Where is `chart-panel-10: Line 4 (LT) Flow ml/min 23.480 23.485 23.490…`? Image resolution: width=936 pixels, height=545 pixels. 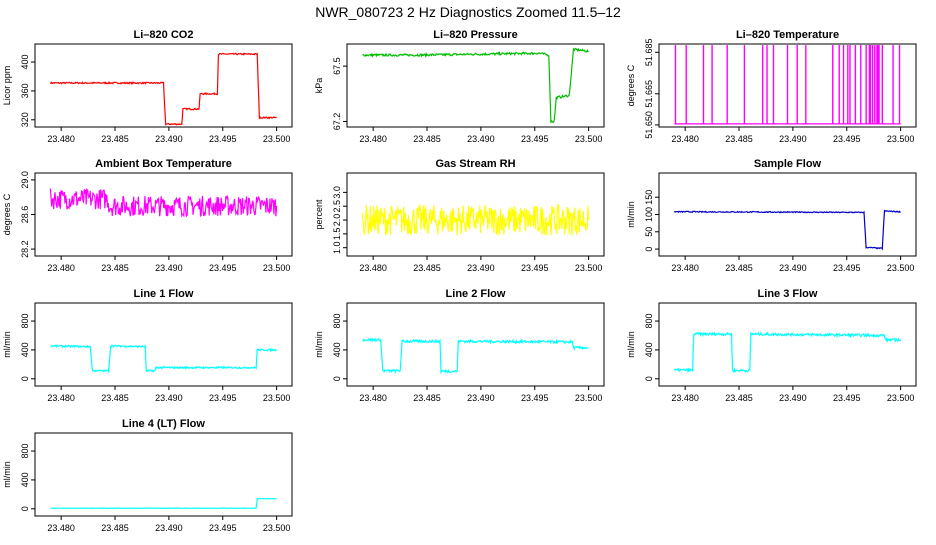 chart-panel-10: Line 4 (LT) Flow ml/min 23.480 23.485 23.490… is located at coordinates (147, 475).